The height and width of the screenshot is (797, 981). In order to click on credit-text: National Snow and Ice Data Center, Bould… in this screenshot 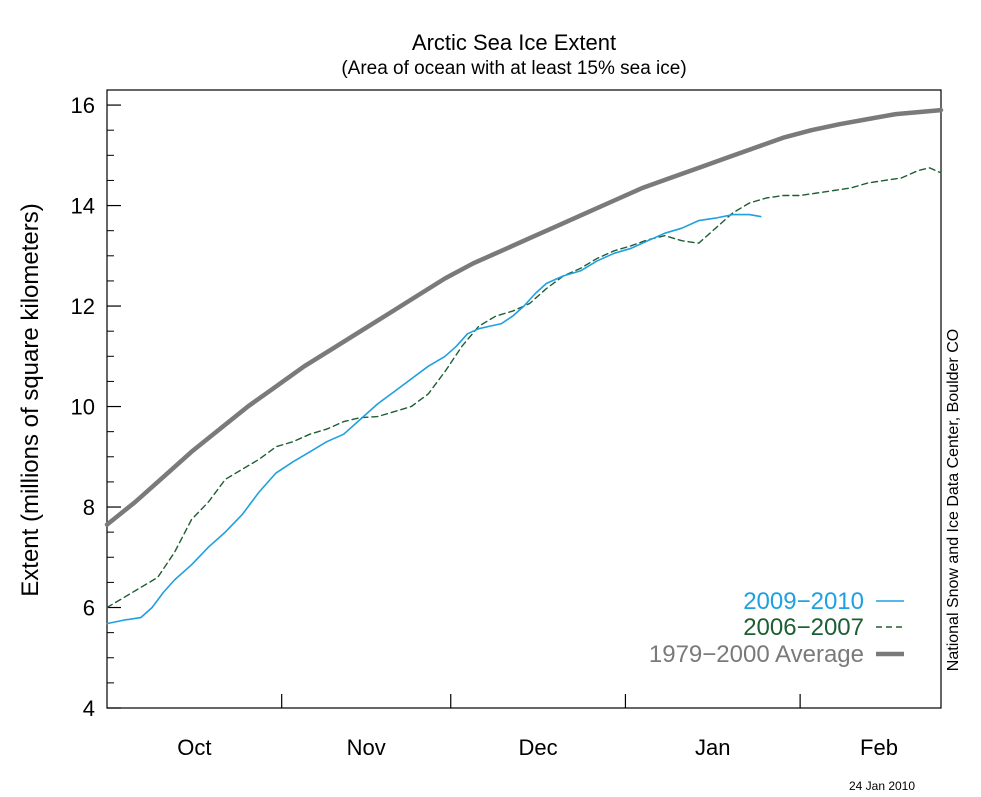, I will do `click(953, 500)`.